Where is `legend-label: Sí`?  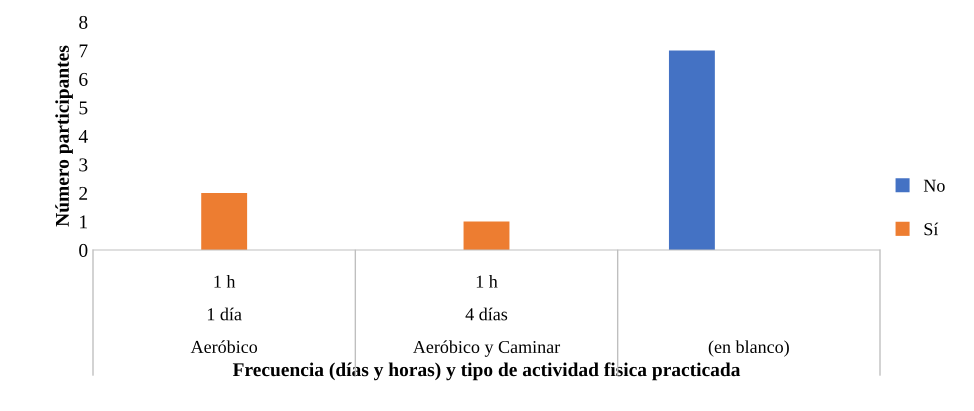
legend-label: Sí is located at coordinates (931, 229).